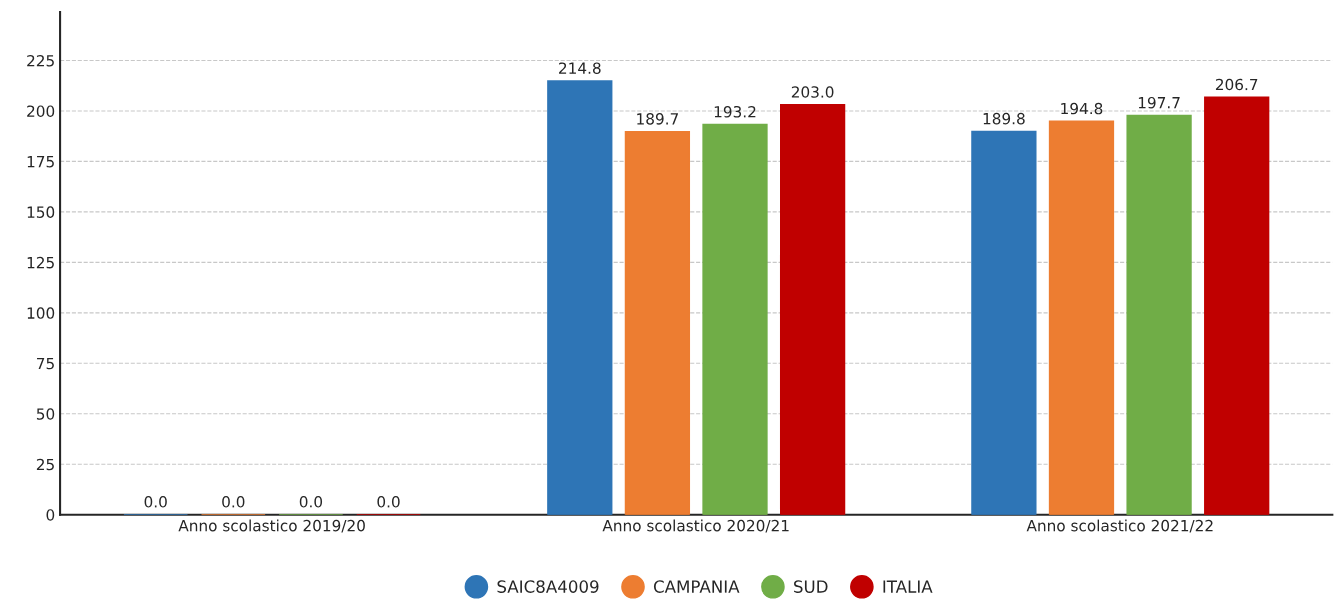  I want to click on y-tick-label: 100, so click(41, 313).